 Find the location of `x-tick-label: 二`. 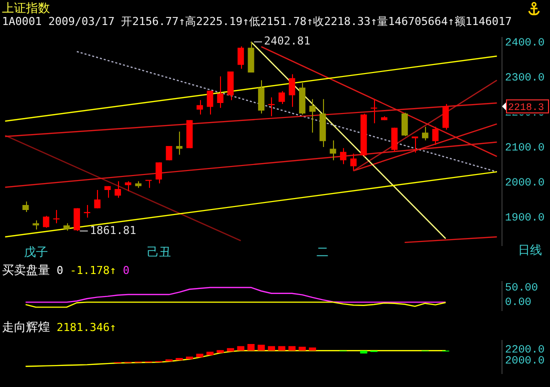

x-tick-label: 二 is located at coordinates (322, 251).